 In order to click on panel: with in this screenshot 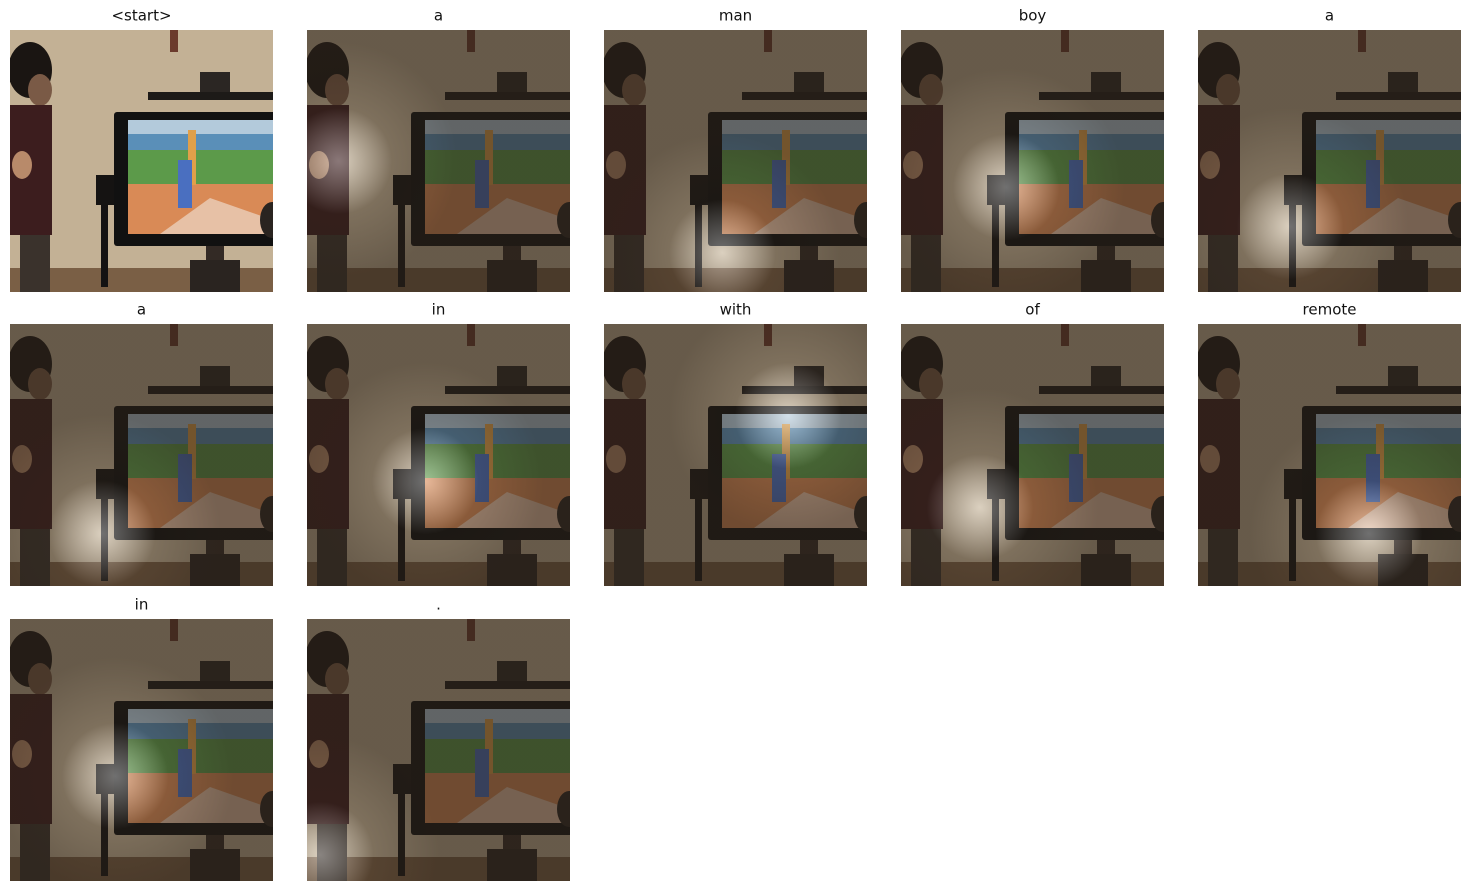, I will do `click(735, 443)`.